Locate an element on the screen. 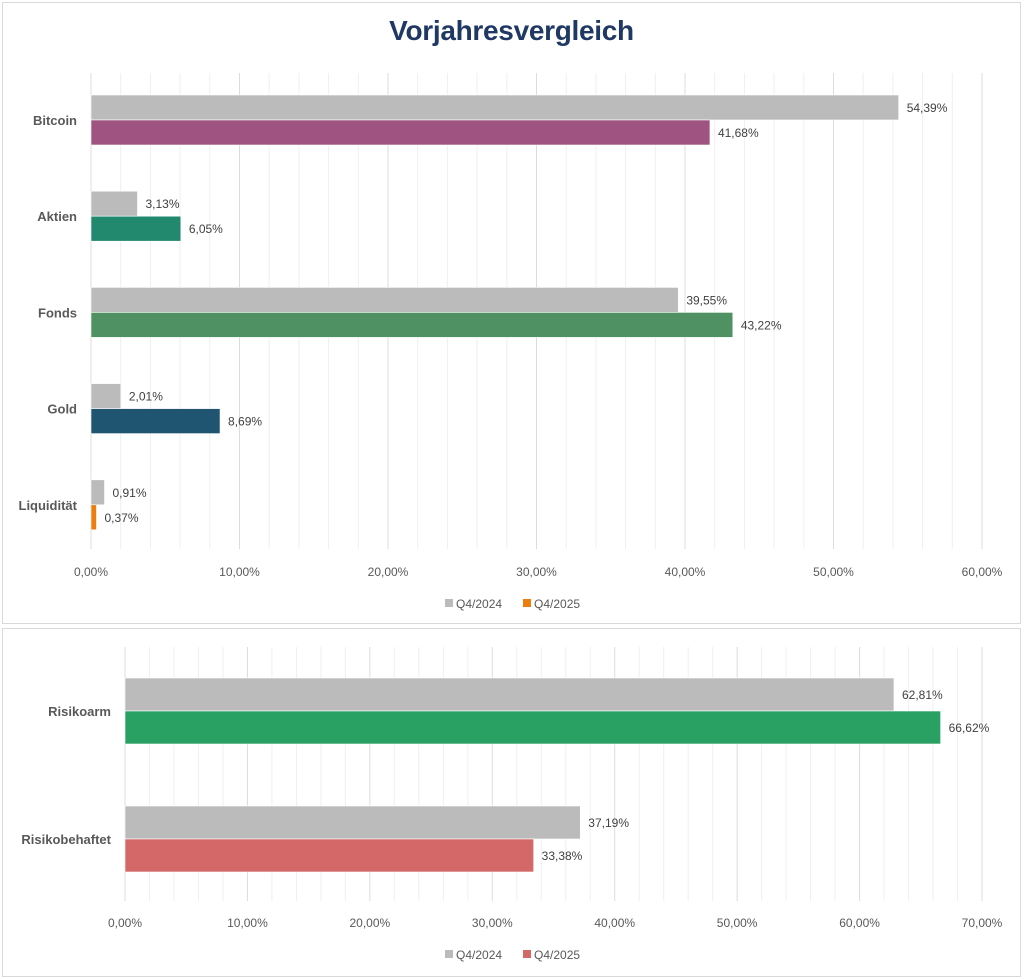 The height and width of the screenshot is (979, 1024). chart-title: Vorjahresvergleich is located at coordinates (511, 30).